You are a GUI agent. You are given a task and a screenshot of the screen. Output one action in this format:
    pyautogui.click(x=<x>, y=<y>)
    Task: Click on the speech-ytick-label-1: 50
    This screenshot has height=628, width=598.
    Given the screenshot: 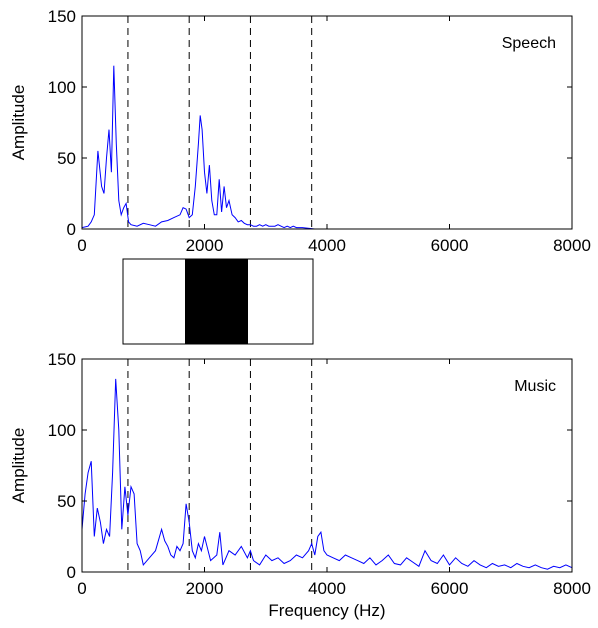 What is the action you would take?
    pyautogui.click(x=66, y=158)
    